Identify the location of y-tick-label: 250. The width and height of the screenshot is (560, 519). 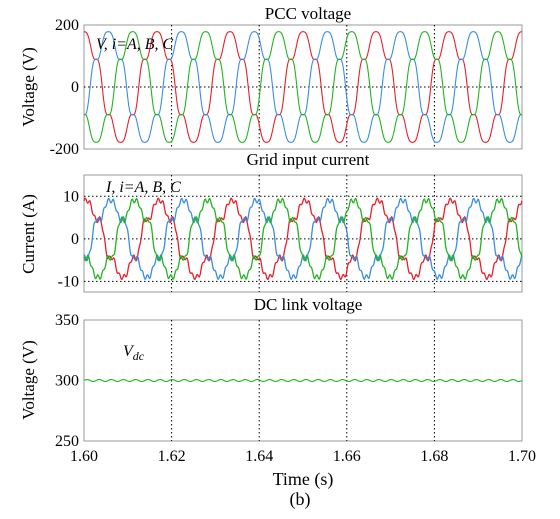
(67, 441).